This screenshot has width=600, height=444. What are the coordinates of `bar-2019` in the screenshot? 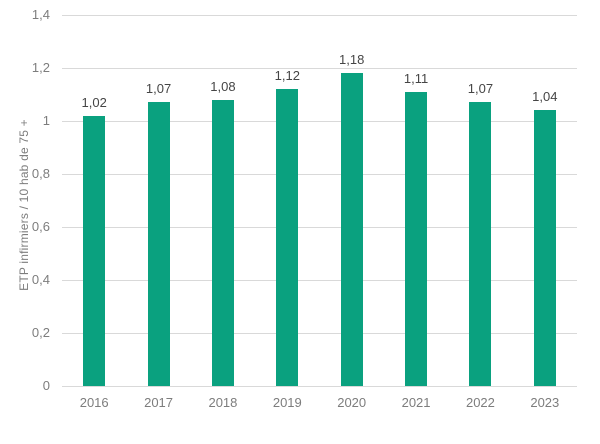 It's located at (287, 237).